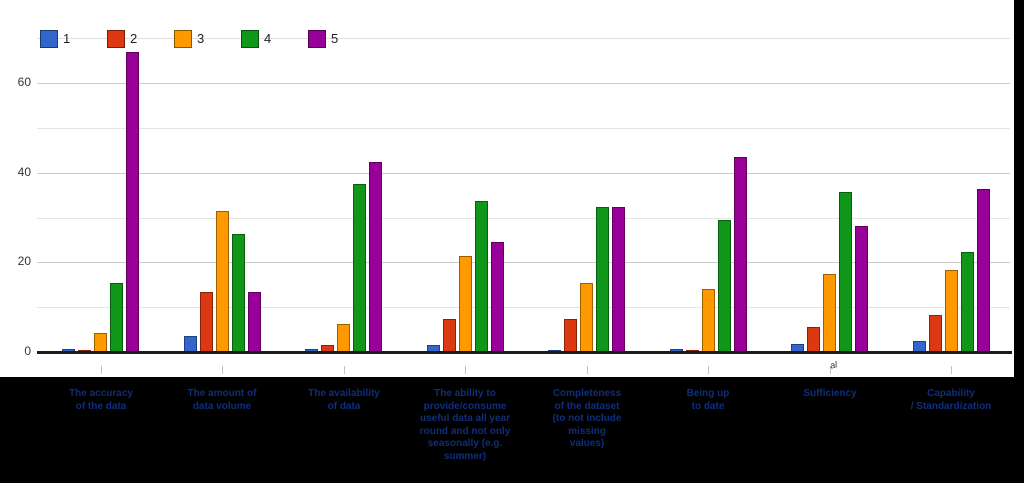 The height and width of the screenshot is (483, 1024). What do you see at coordinates (24, 261) in the screenshot?
I see `y-axis-tick-label: 20` at bounding box center [24, 261].